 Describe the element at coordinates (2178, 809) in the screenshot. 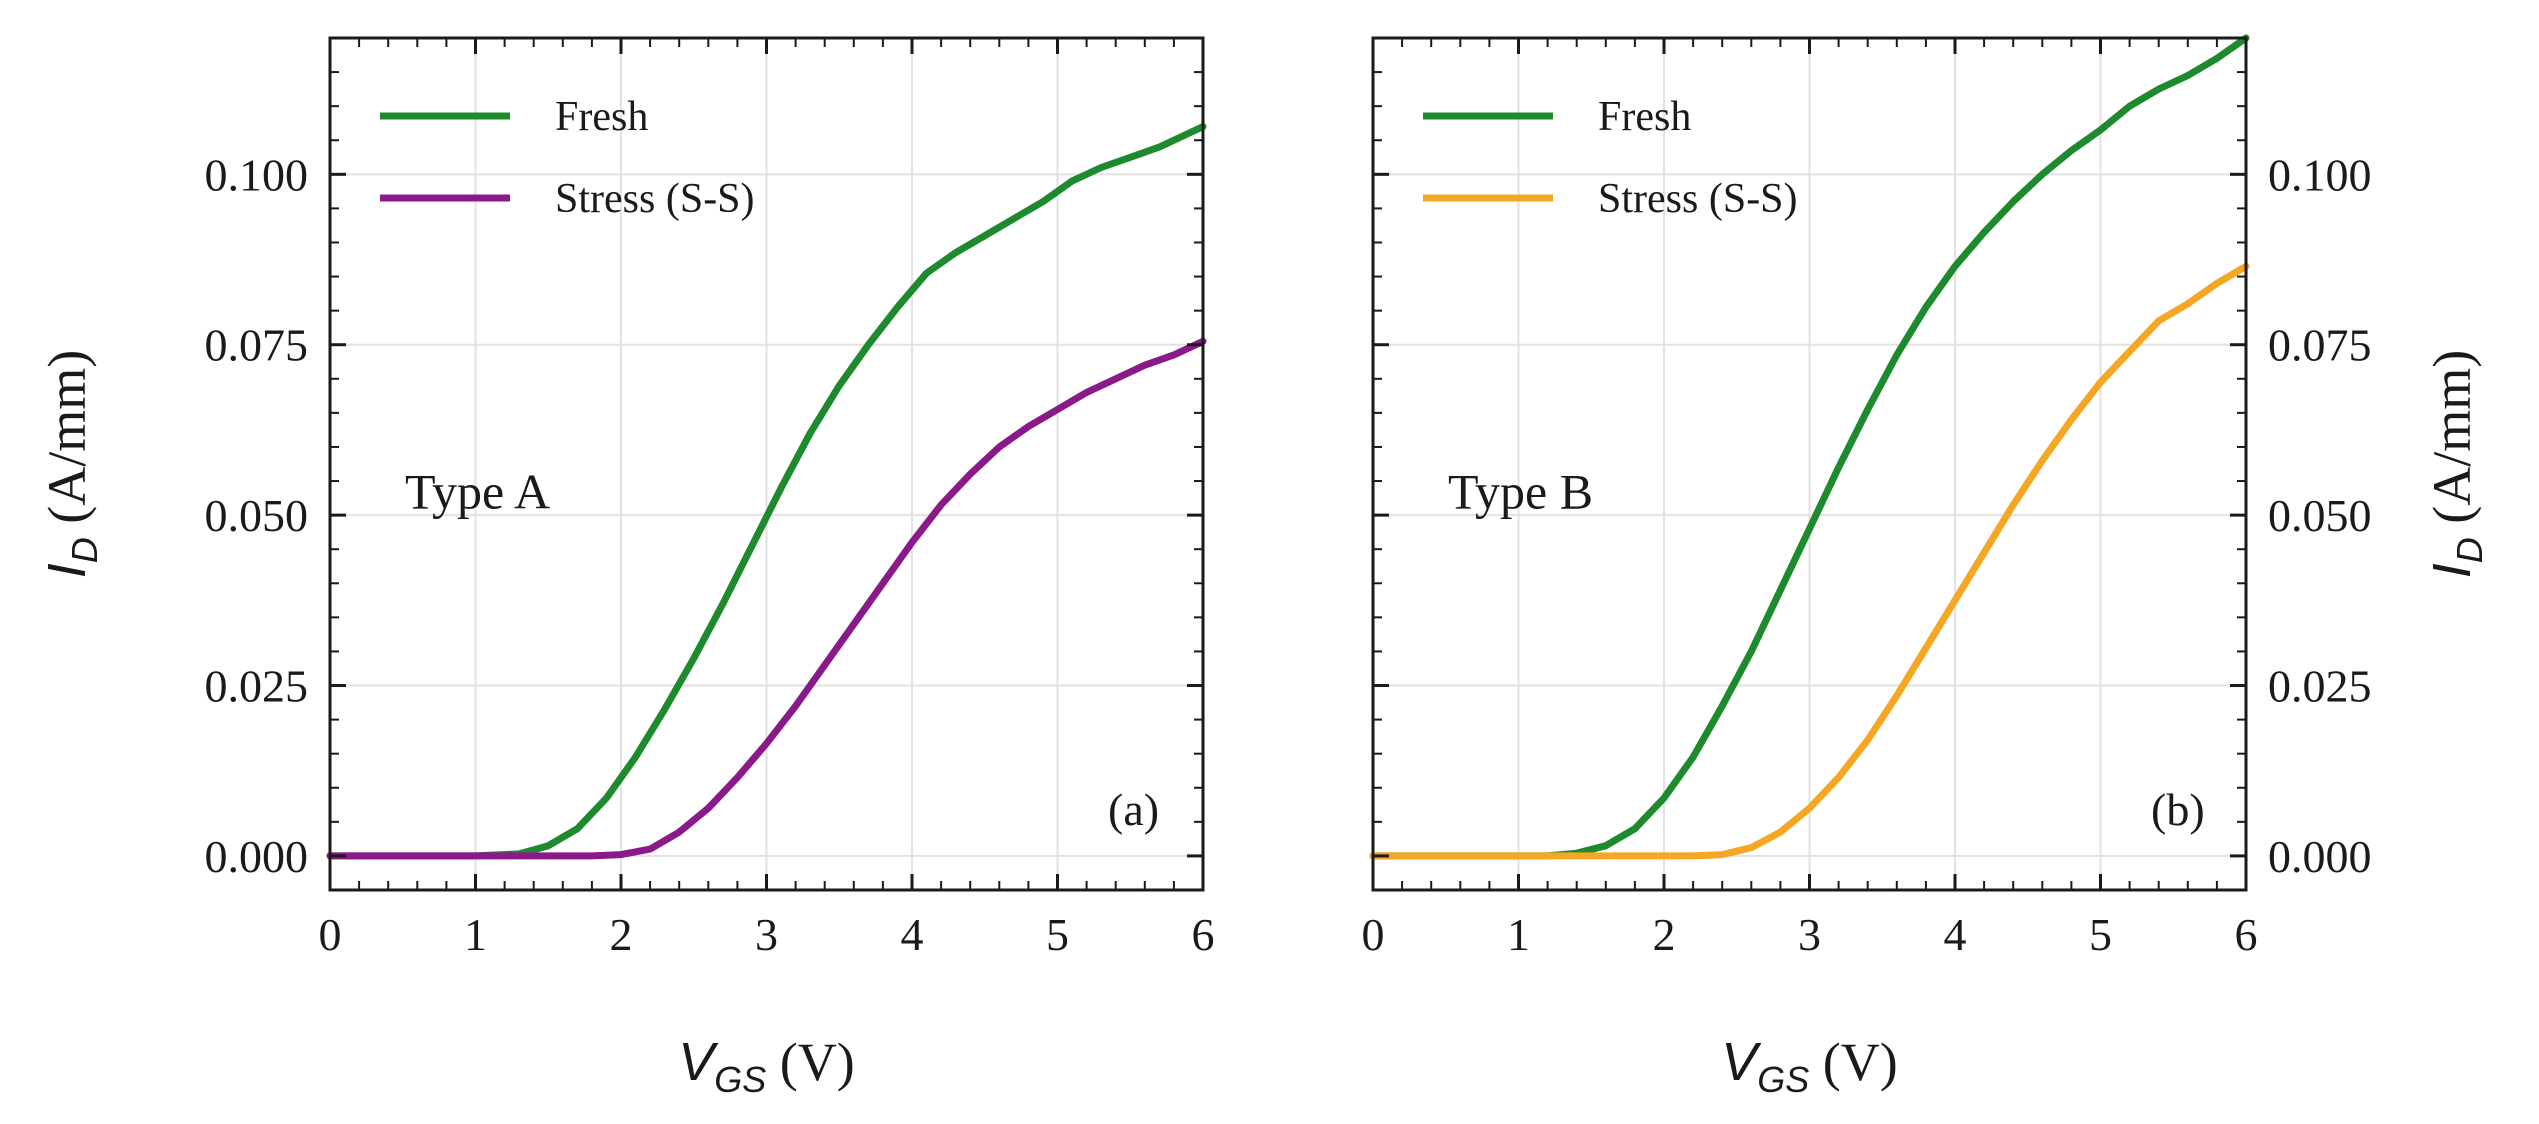

I see `panel-label: (b)` at that location.